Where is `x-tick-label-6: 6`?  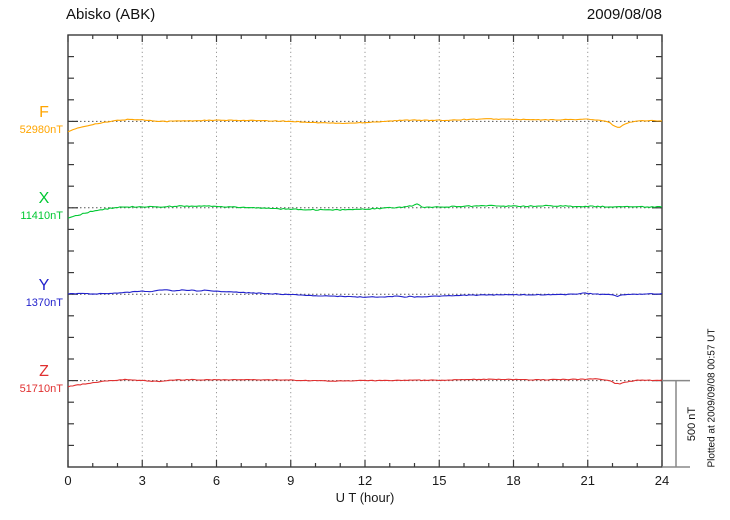
x-tick-label-6: 6 is located at coordinates (216, 480).